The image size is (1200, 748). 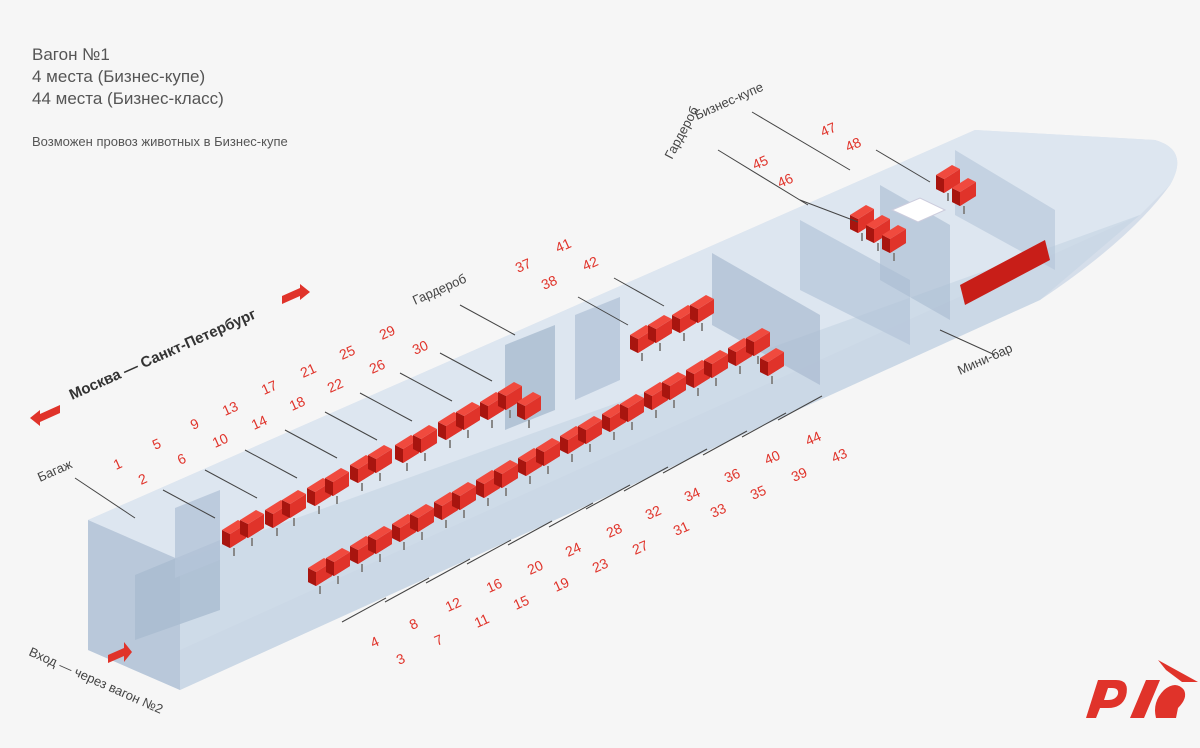 What do you see at coordinates (494, 585) in the screenshot?
I see `seat-number: 16` at bounding box center [494, 585].